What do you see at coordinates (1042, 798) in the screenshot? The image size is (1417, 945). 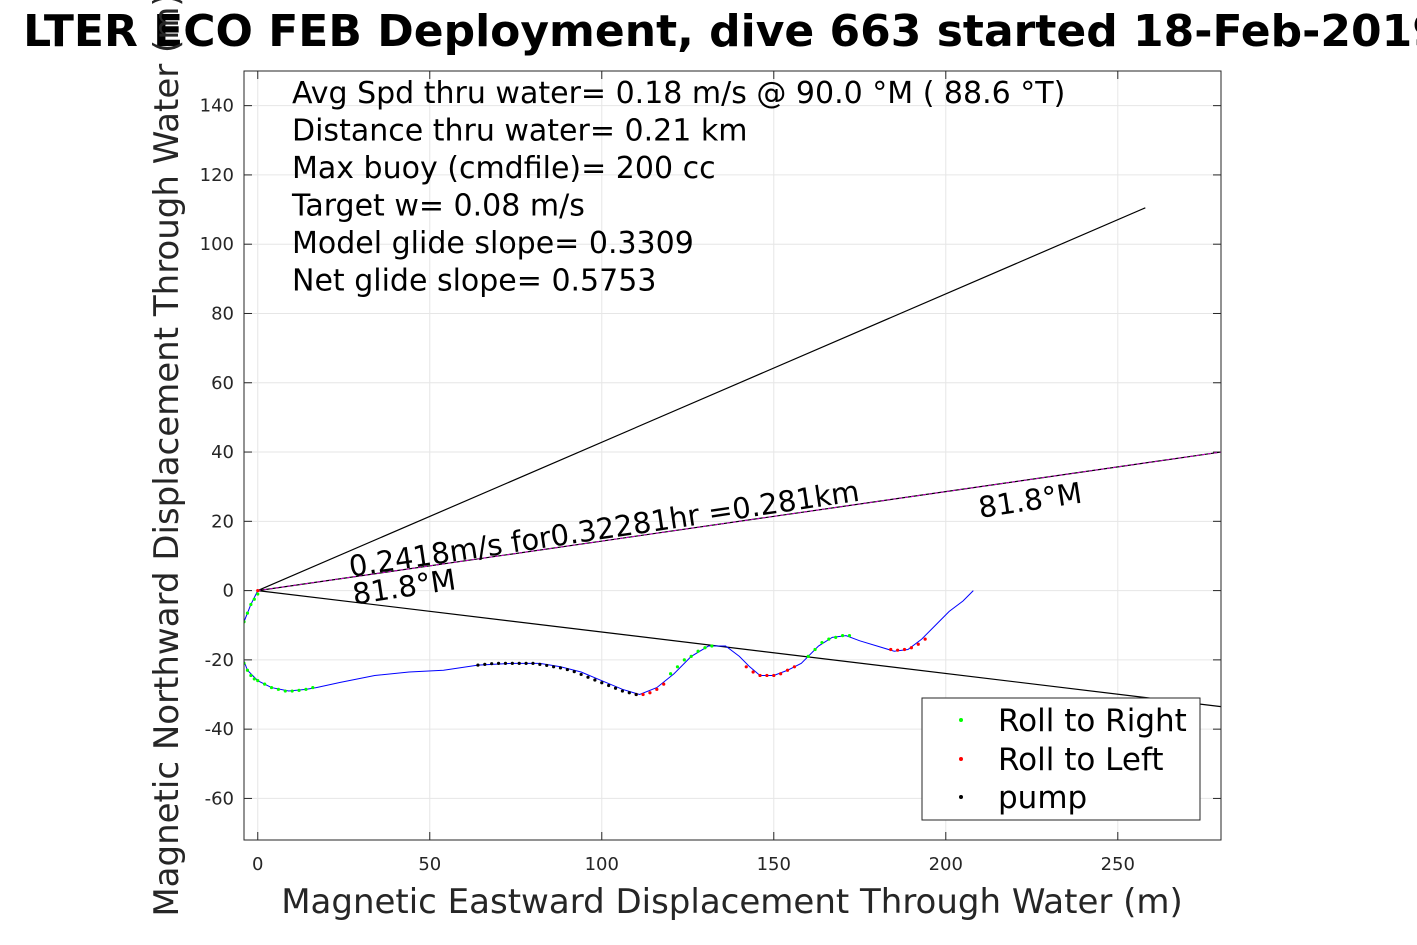 I see `legend-label-pump: pump` at bounding box center [1042, 798].